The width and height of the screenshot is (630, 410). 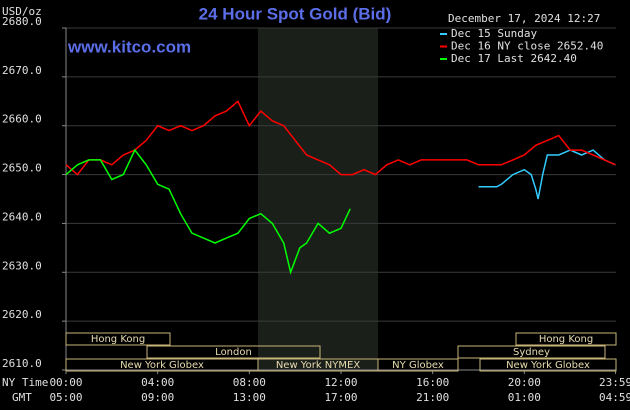 I want to click on session-label: Sydney, so click(x=531, y=352).